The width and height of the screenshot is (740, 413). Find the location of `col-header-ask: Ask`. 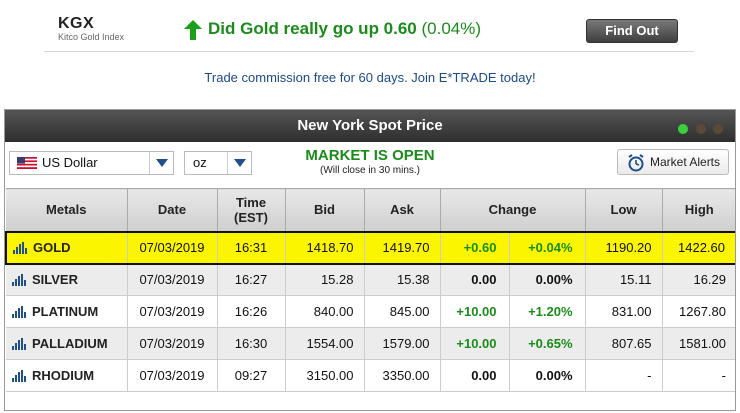

col-header-ask: Ask is located at coordinates (402, 210).